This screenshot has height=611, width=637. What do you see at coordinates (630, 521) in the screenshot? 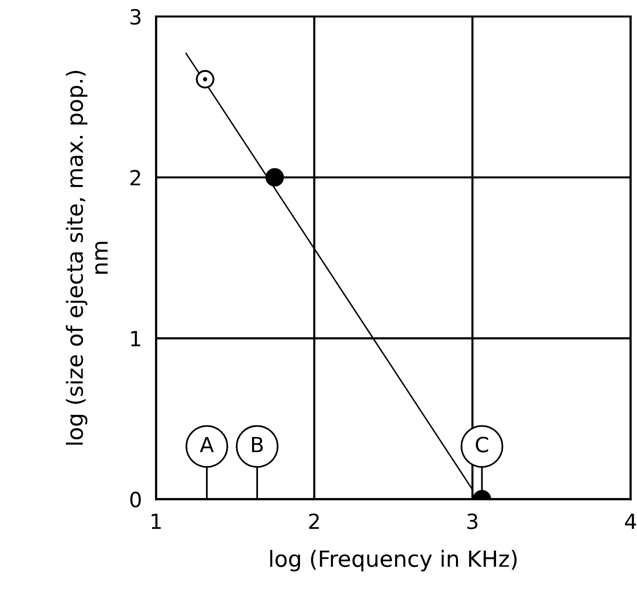
I see `x-tick-label: 4` at bounding box center [630, 521].